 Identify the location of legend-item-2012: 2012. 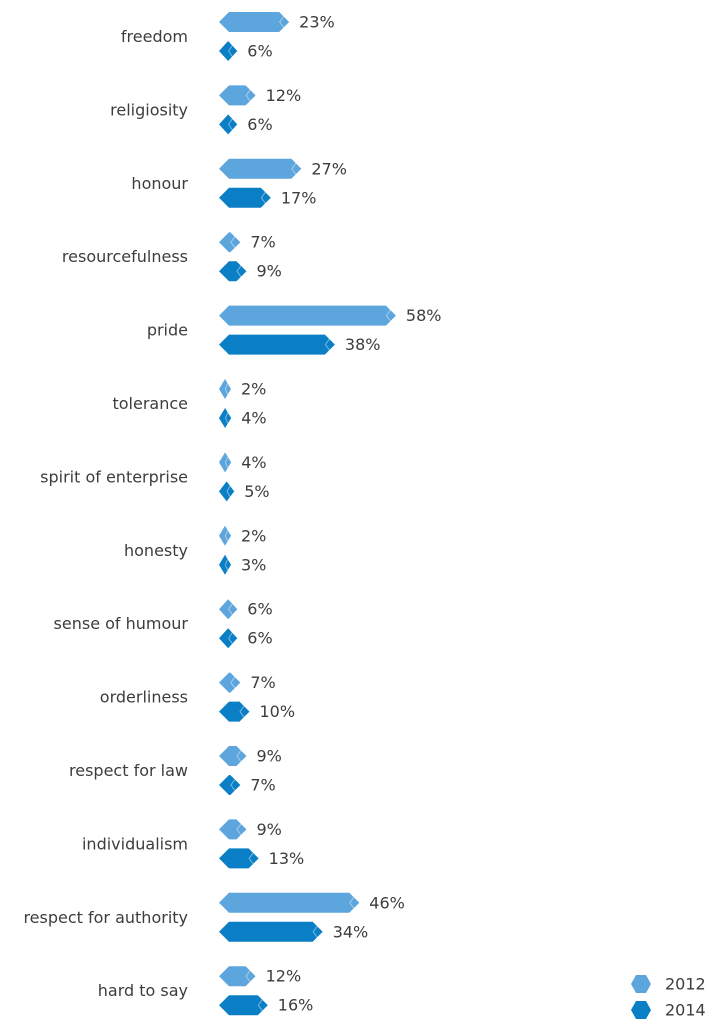
(668, 984).